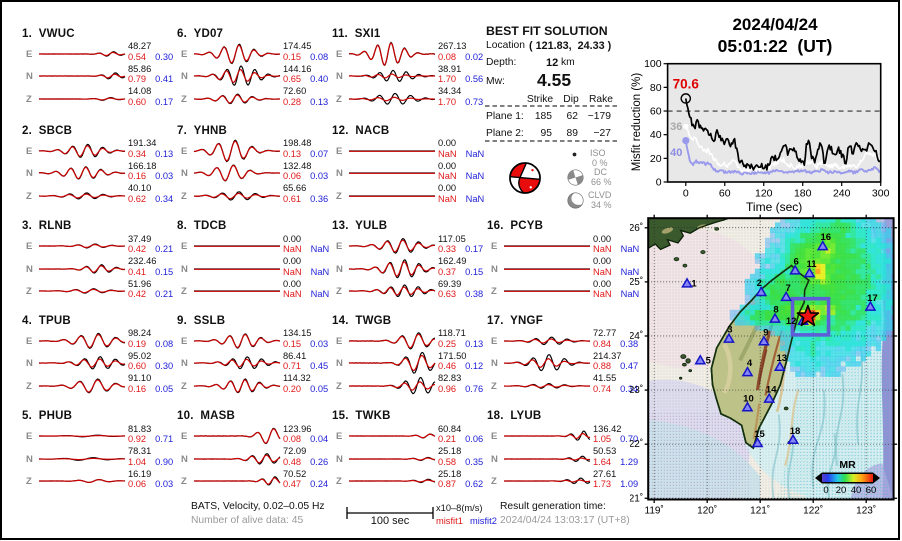 The image size is (902, 541). Describe the element at coordinates (654, 511) in the screenshot. I see `map-lon-label: 119˚` at that location.